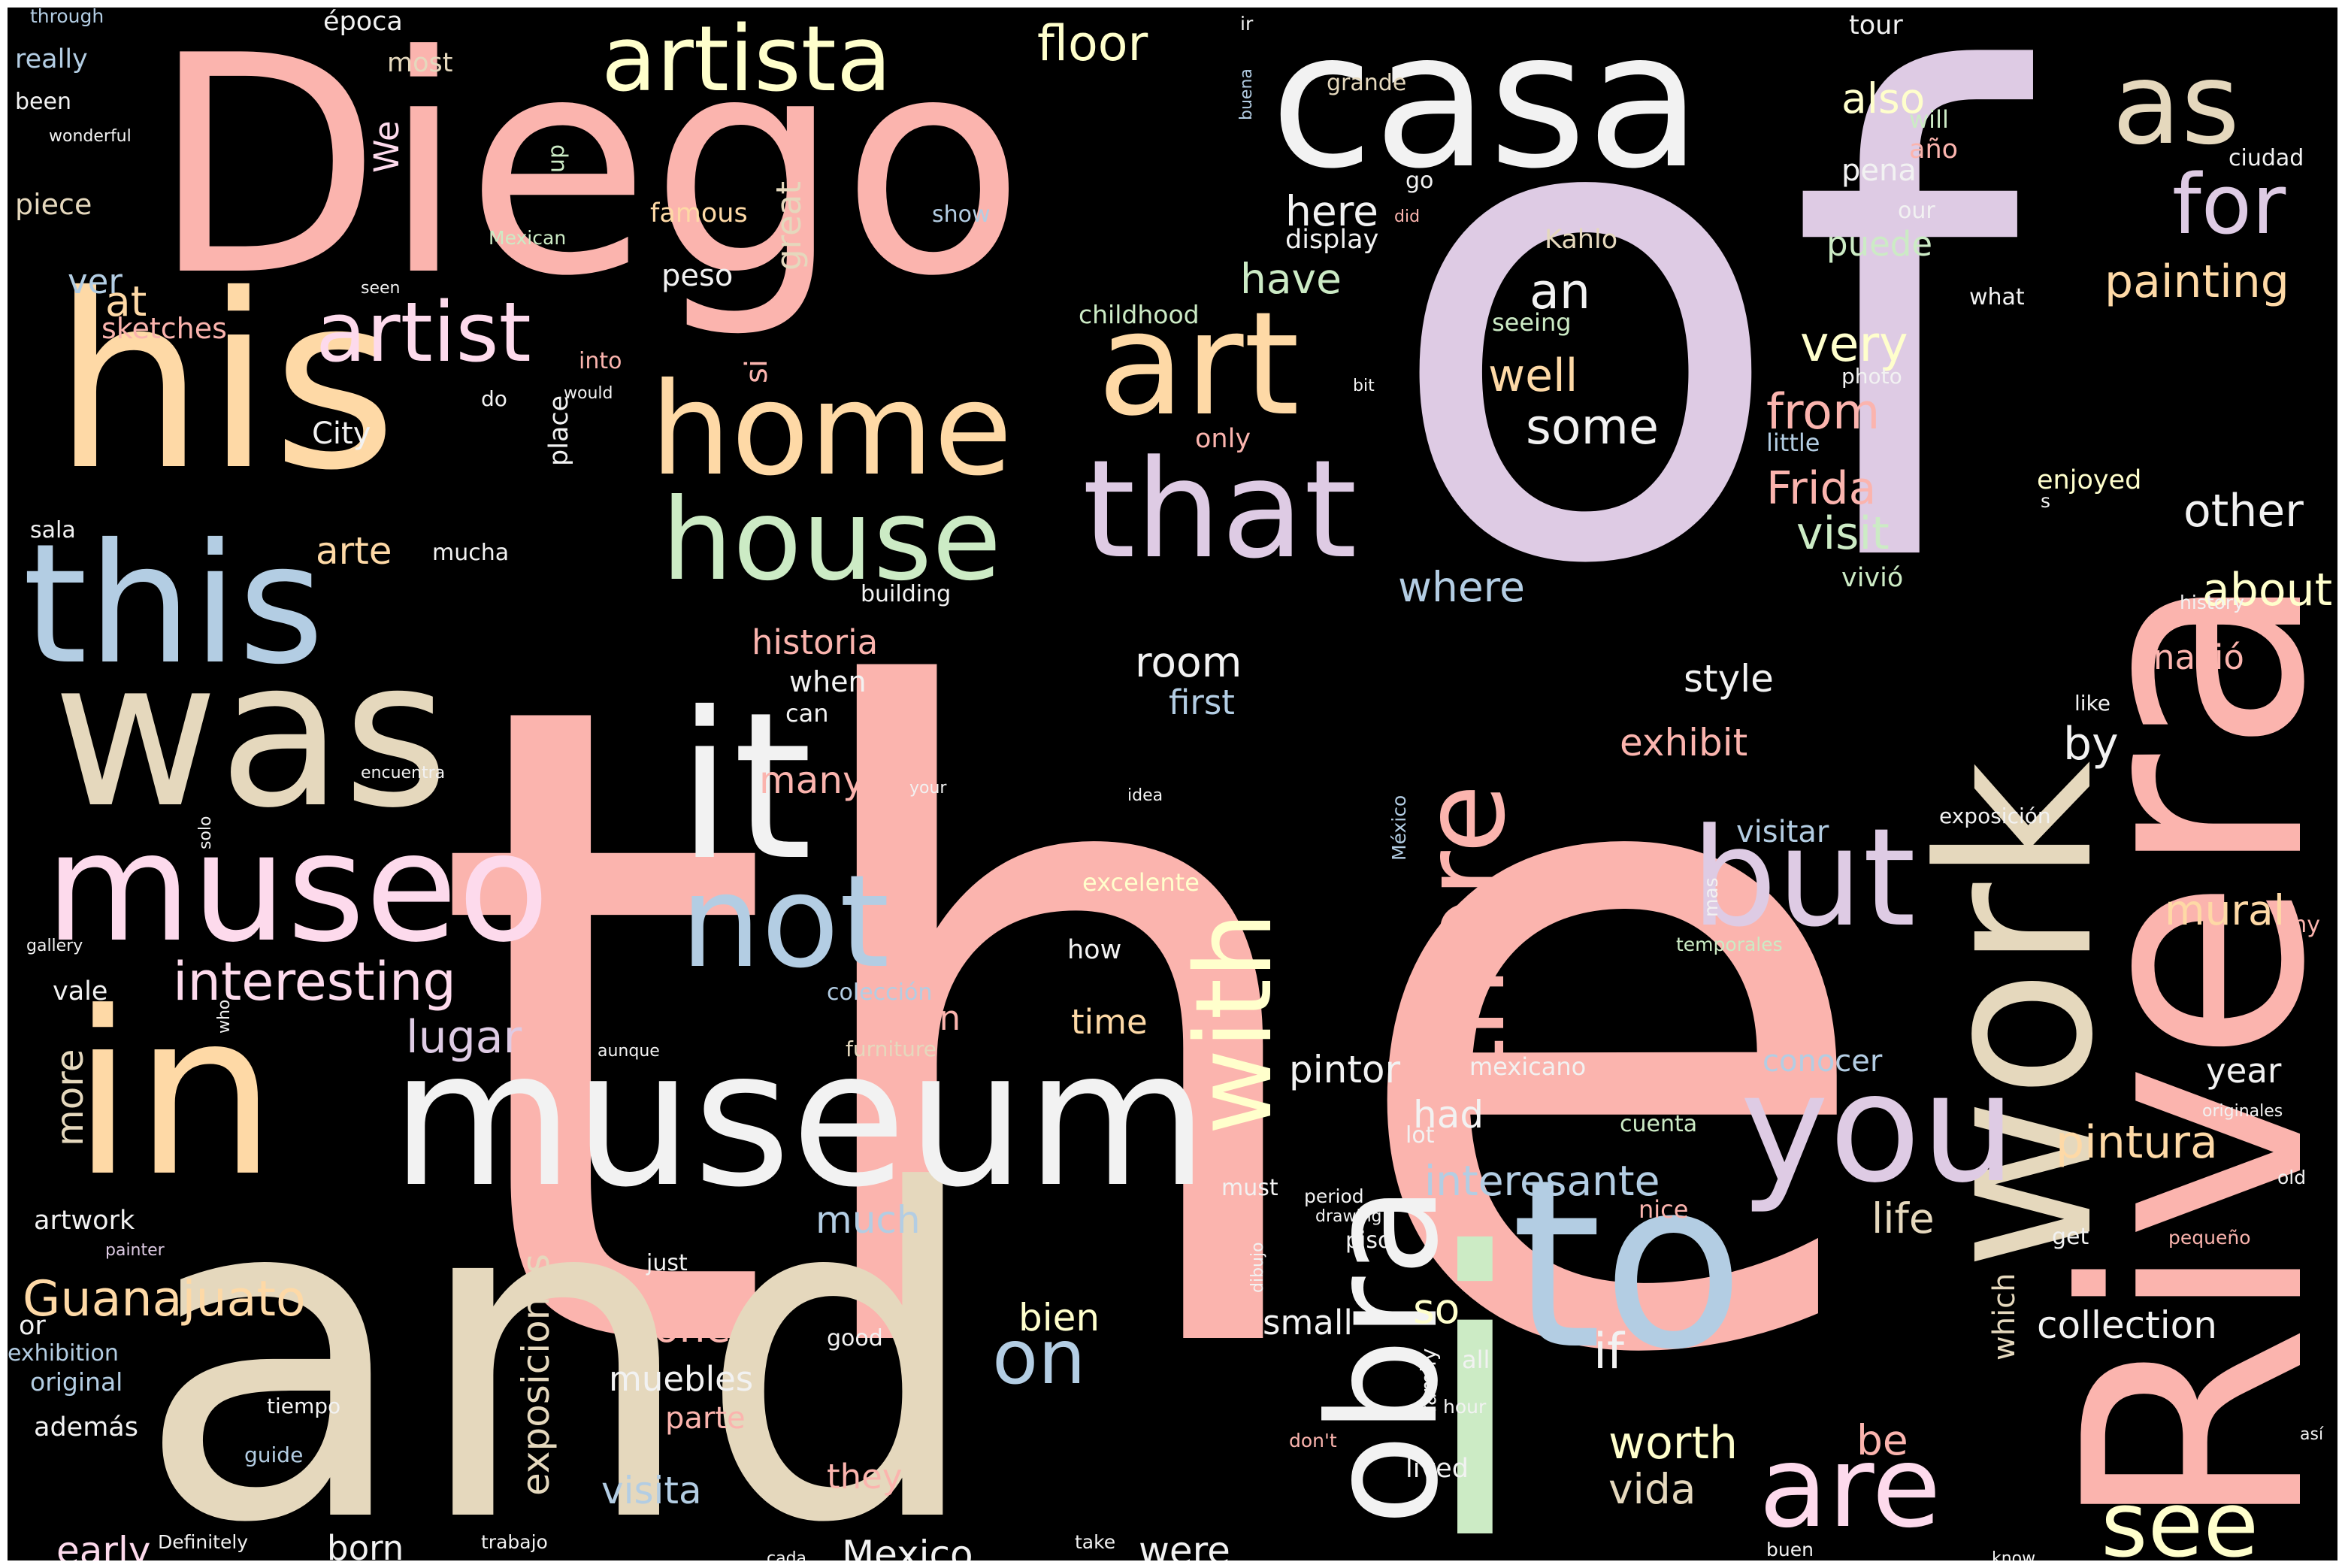 Image resolution: width=2345 pixels, height=1568 pixels. I want to click on word-aunque: aunque, so click(629, 1051).